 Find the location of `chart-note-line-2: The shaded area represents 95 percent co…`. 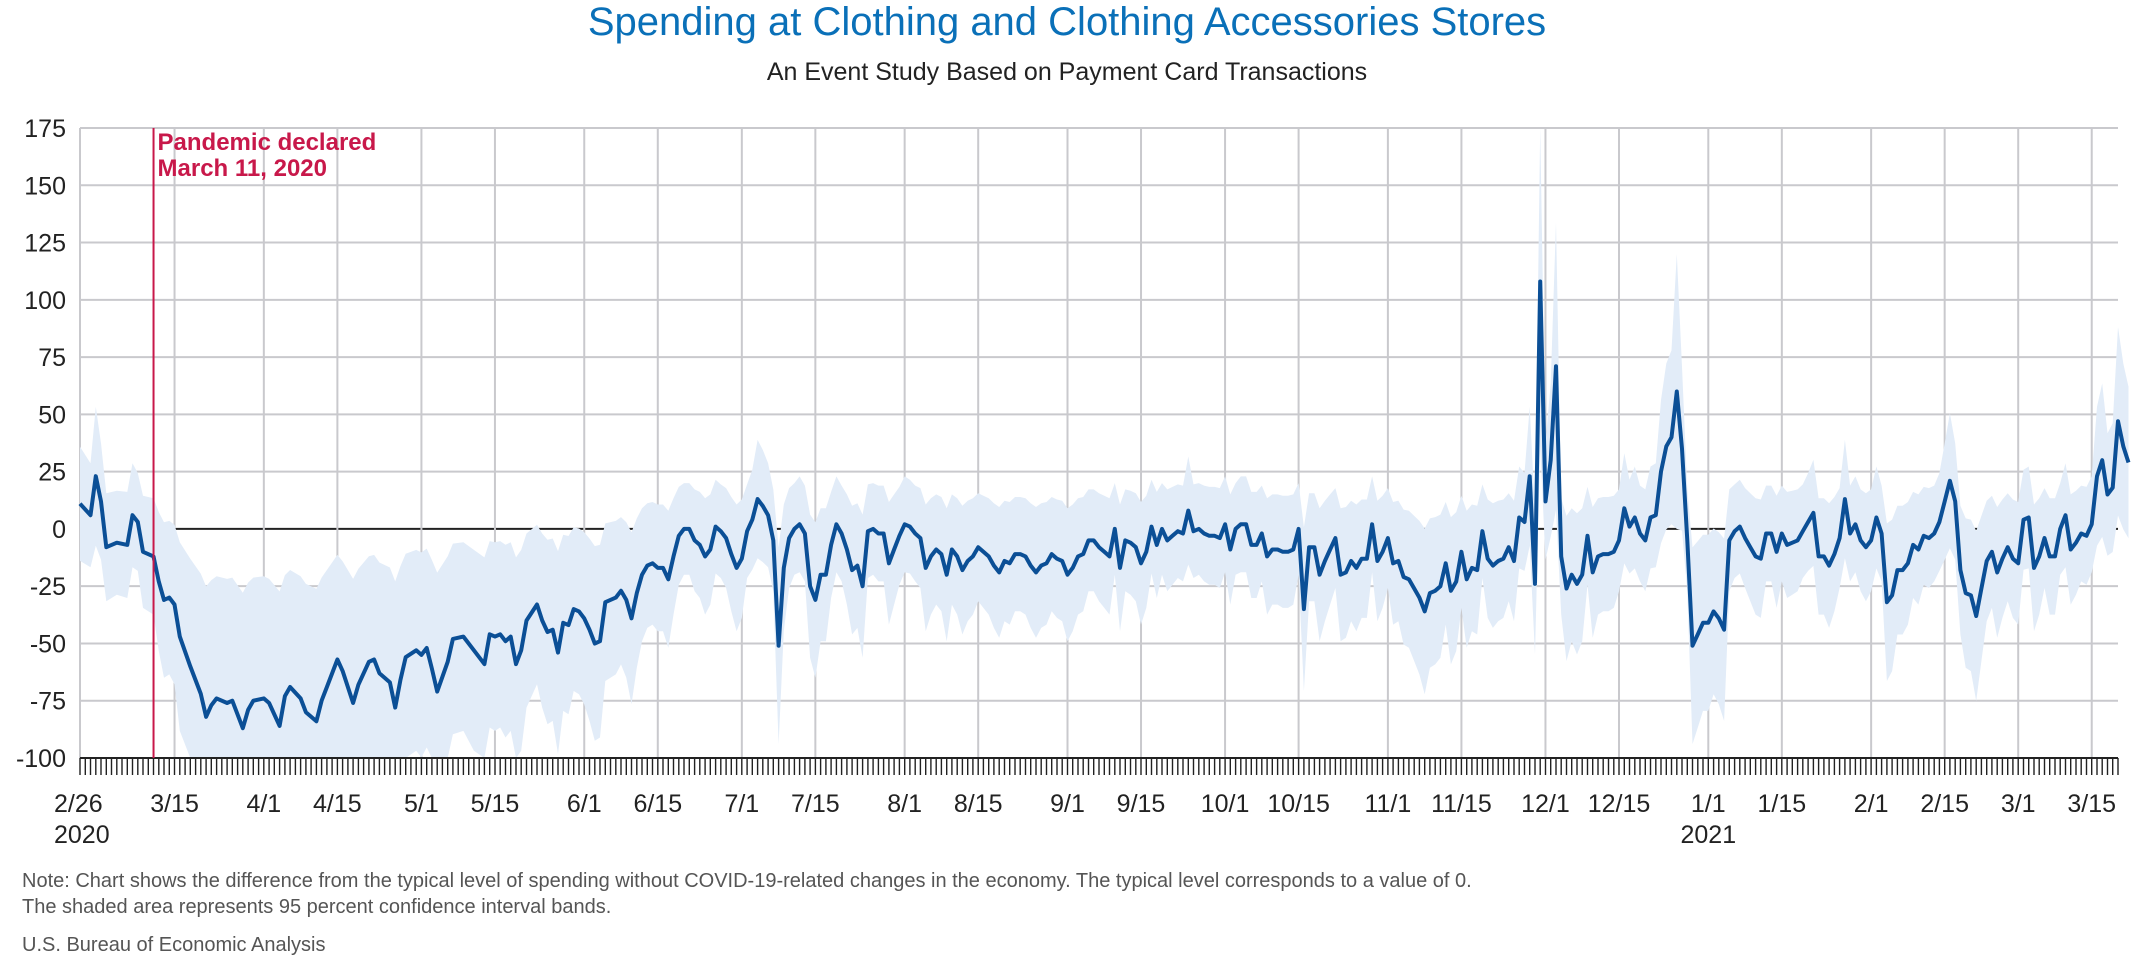

chart-note-line-2: The shaded area represents 95 percent co… is located at coordinates (317, 907).